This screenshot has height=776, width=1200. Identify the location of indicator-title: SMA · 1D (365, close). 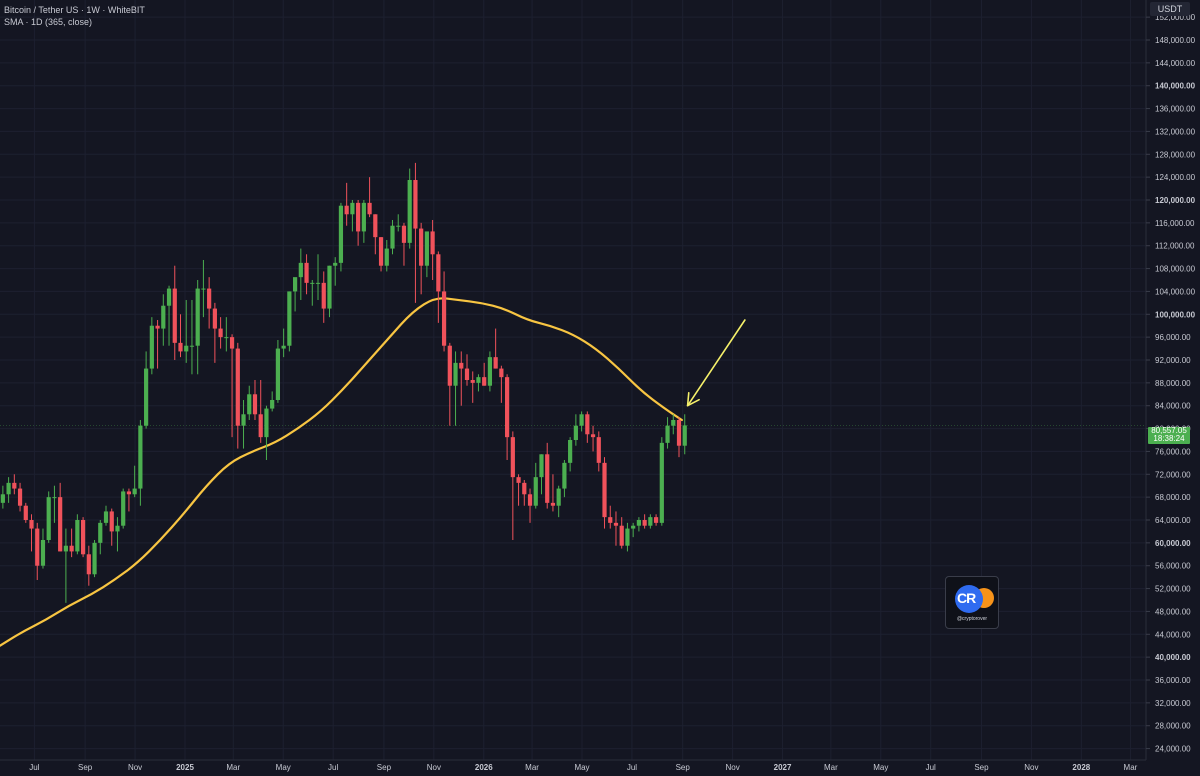
(48, 22).